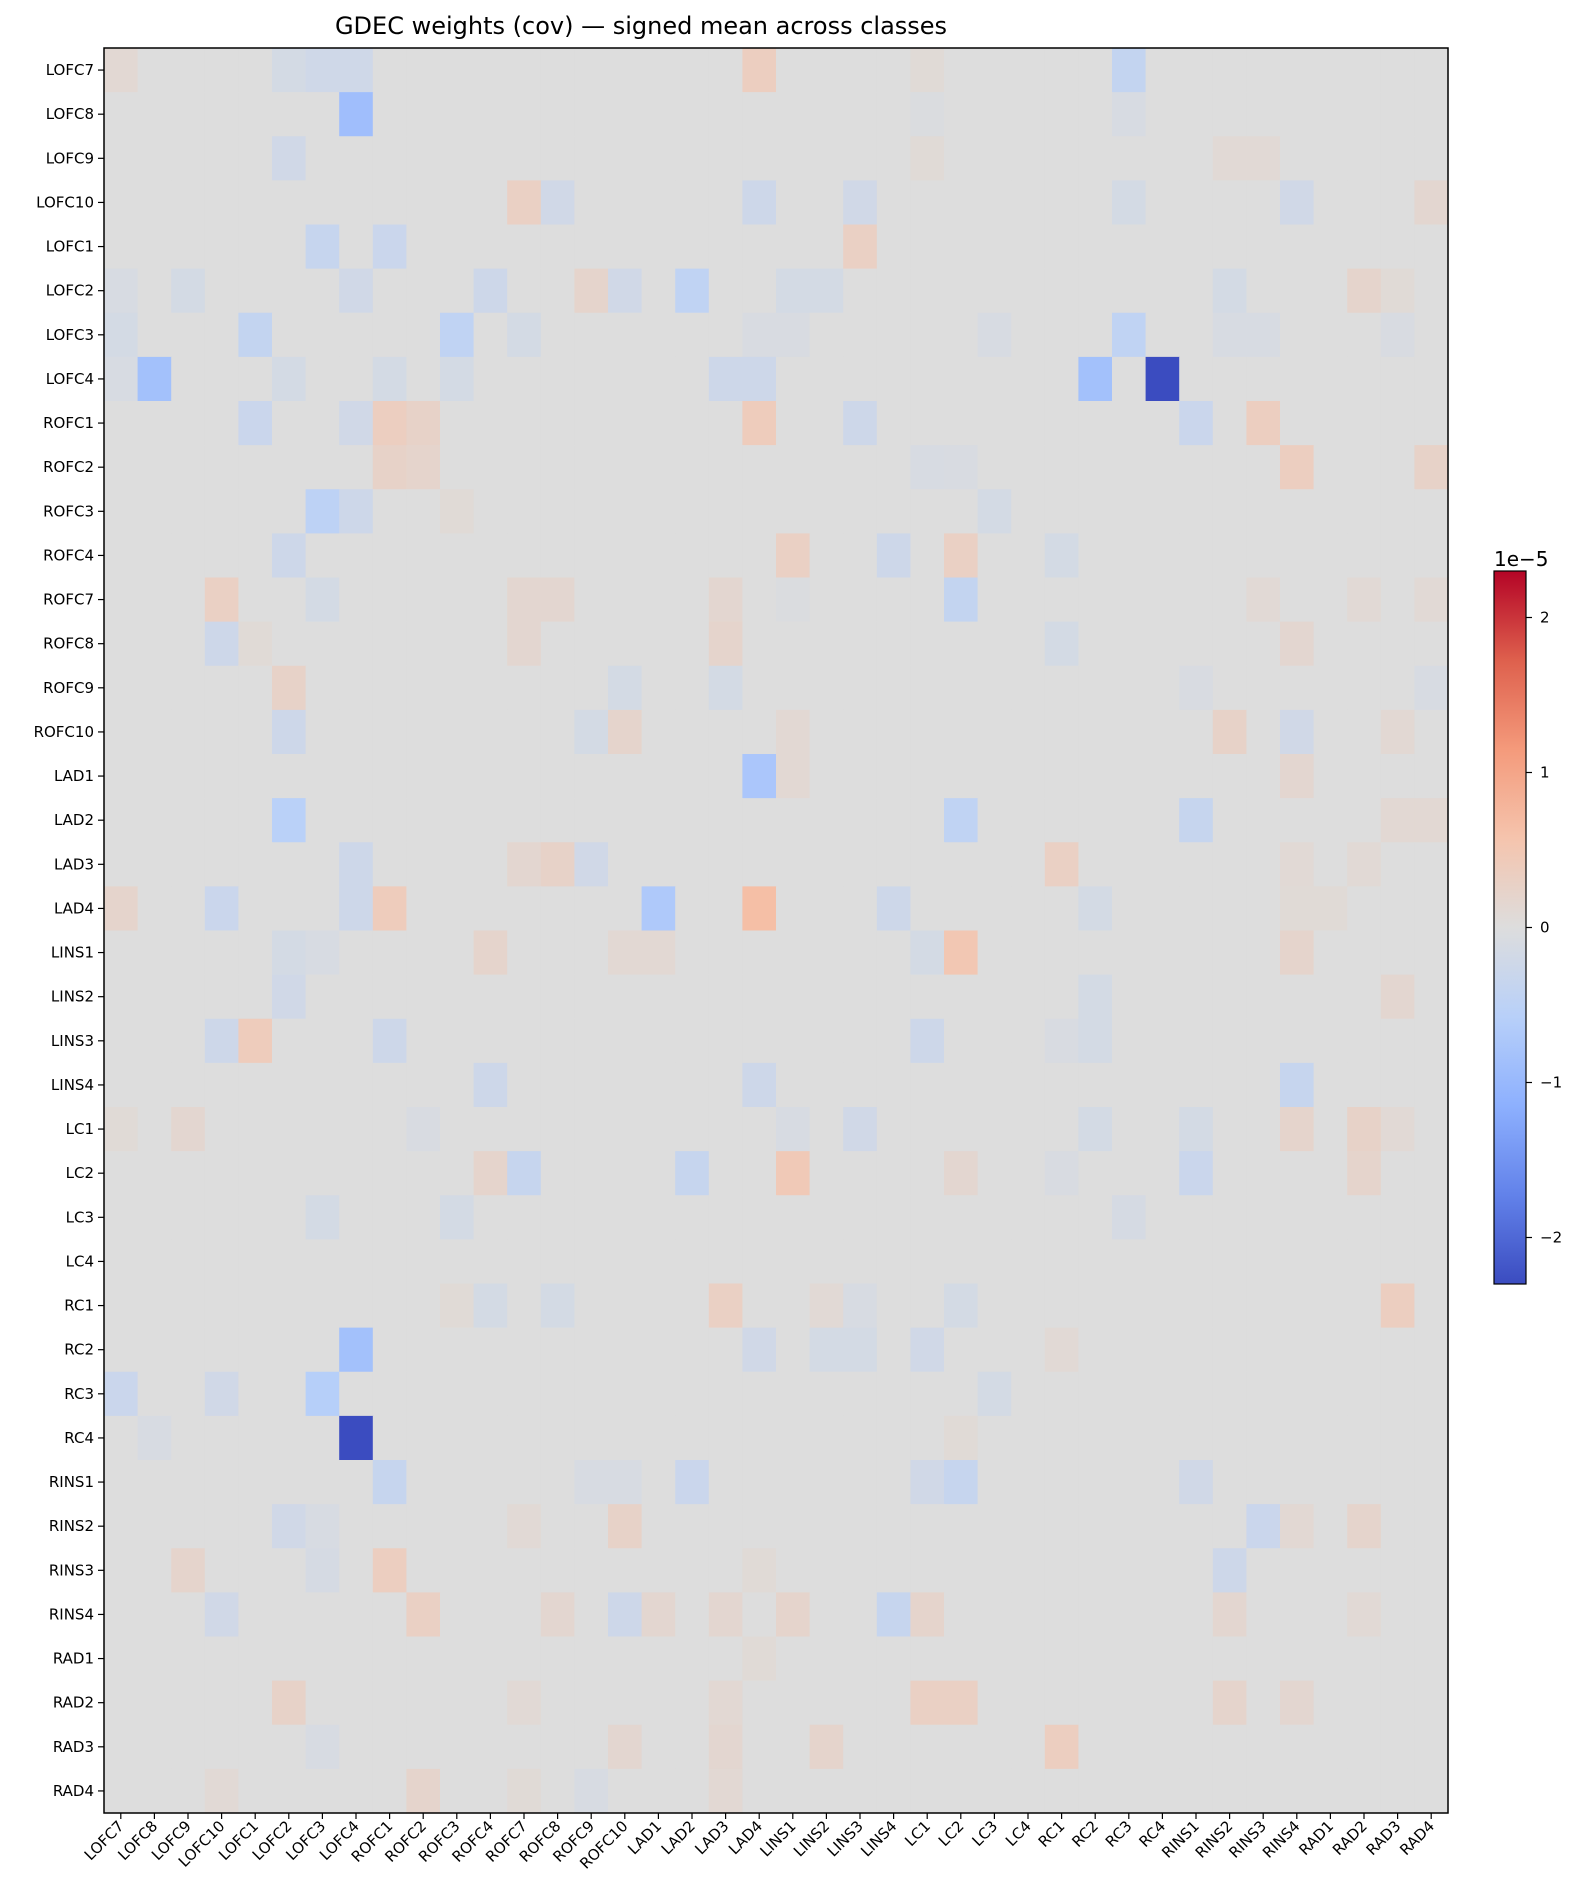 This screenshot has height=1904, width=1583. Describe the element at coordinates (70, 379) in the screenshot. I see `y-tick-label: LOFC4` at that location.